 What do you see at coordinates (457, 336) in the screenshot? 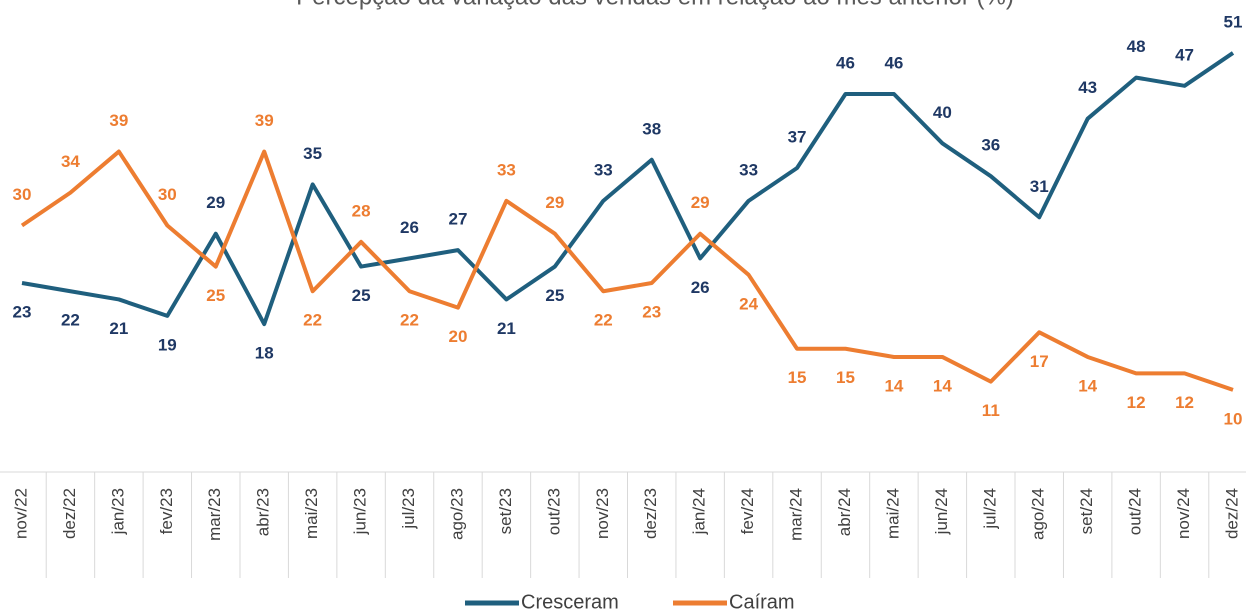
I see `data-label: 20` at bounding box center [457, 336].